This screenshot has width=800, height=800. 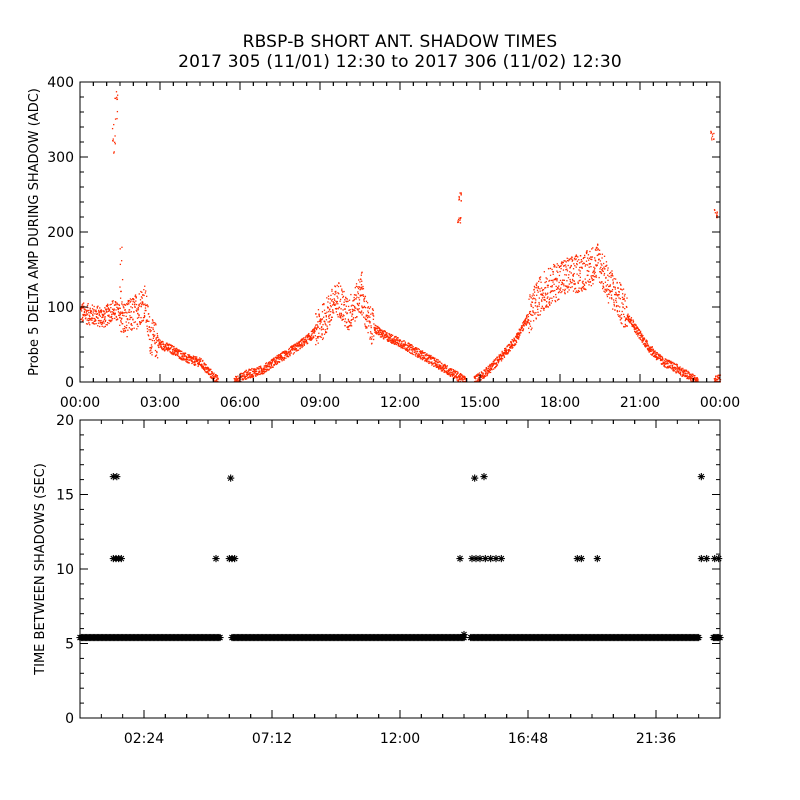 What do you see at coordinates (475, 478) in the screenshot?
I see `time-between-asterisk` at bounding box center [475, 478].